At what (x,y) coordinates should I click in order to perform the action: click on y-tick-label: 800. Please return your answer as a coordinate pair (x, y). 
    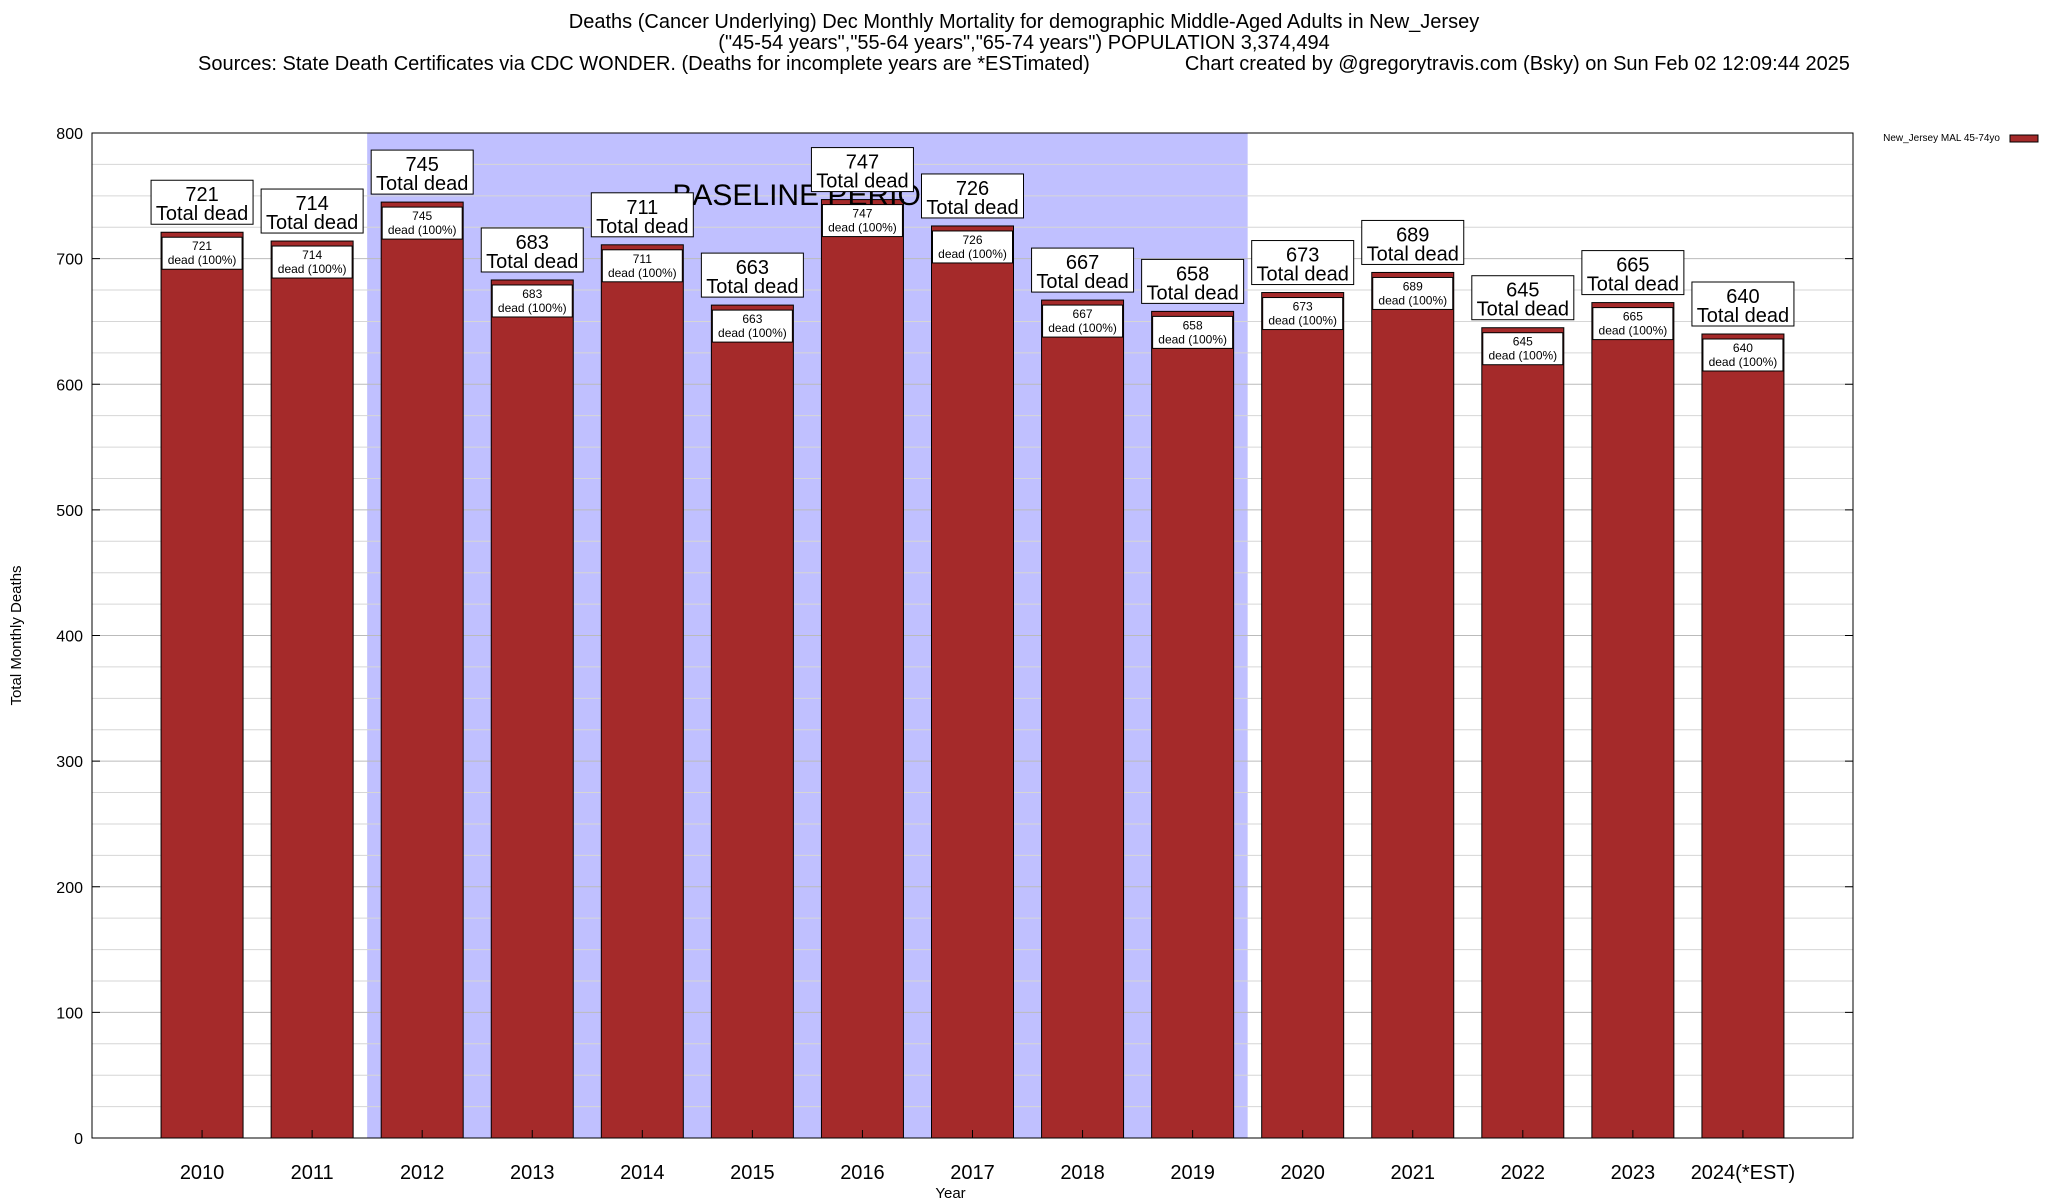
    Looking at the image, I should click on (69, 134).